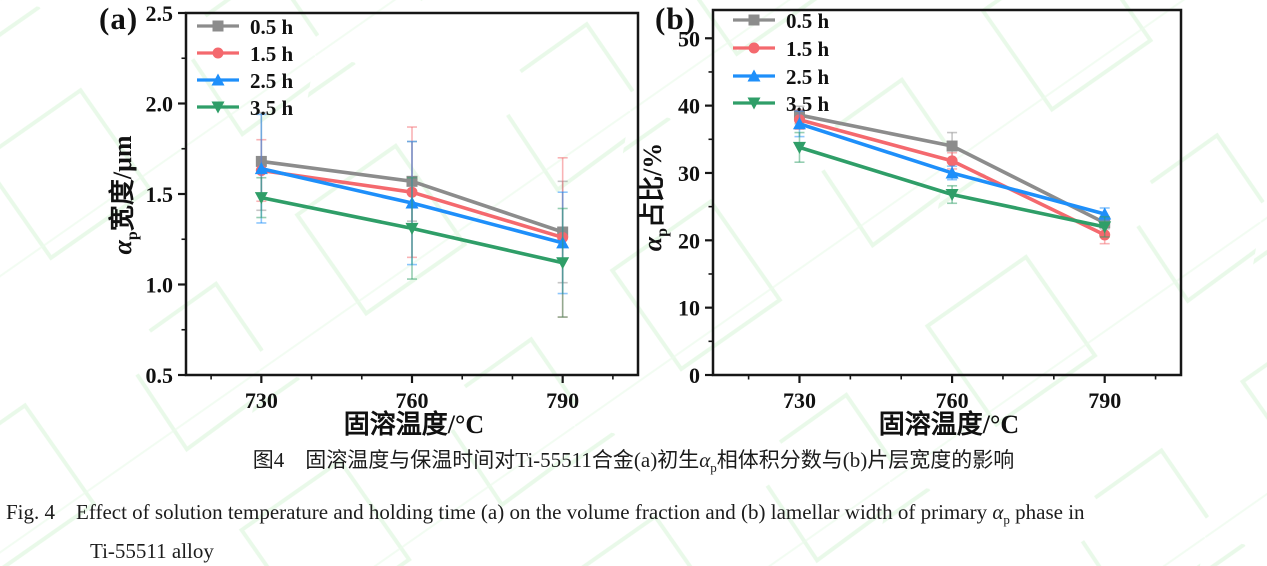  Describe the element at coordinates (160, 375) in the screenshot. I see `y-tick-label: 0.5` at that location.